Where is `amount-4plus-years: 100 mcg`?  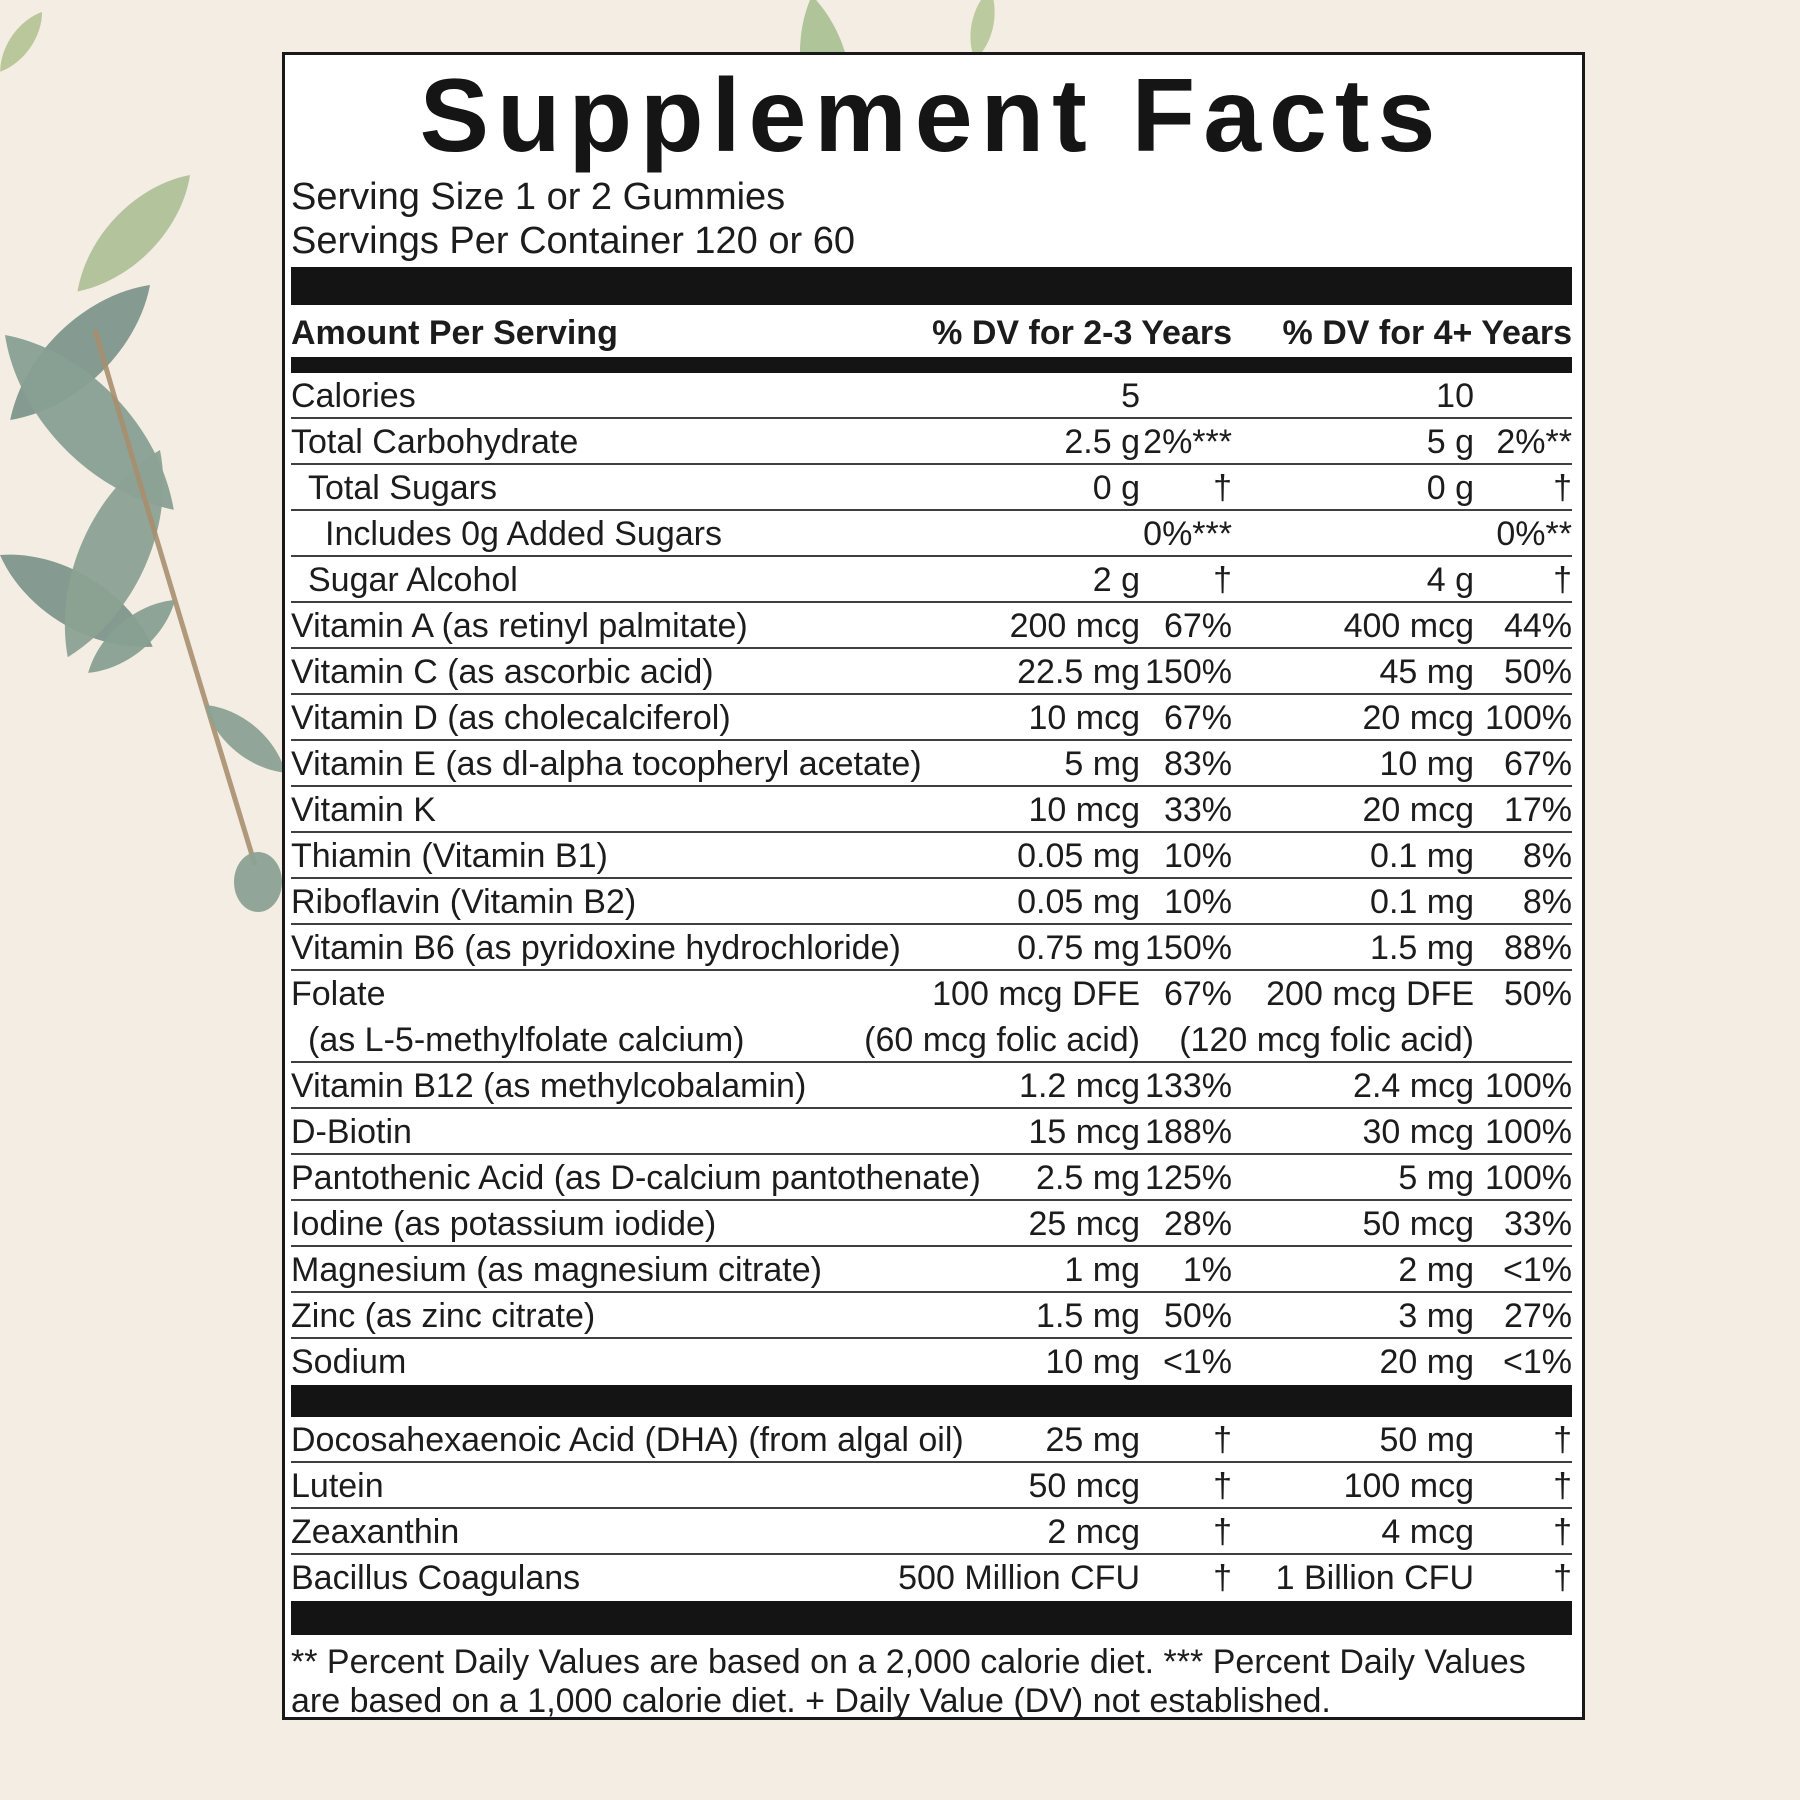 amount-4plus-years: 100 mcg is located at coordinates (1408, 1486).